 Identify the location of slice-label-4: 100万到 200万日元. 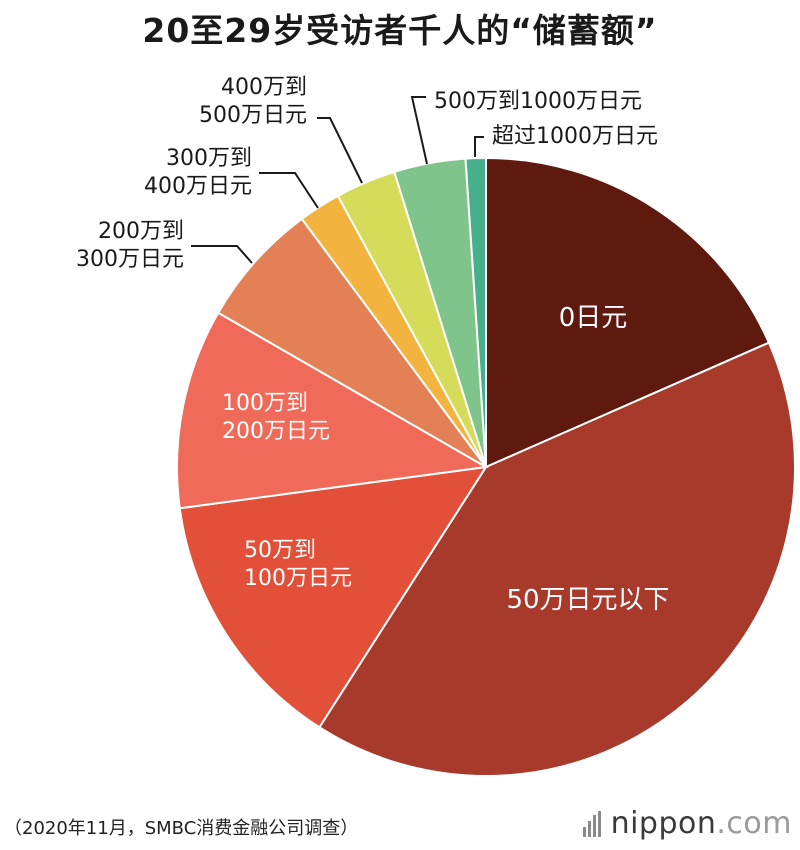
(276, 417).